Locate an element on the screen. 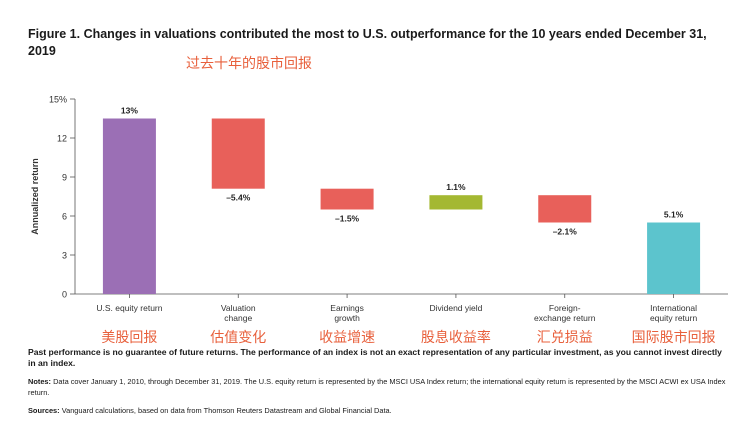  chinese-category-label: 美股回报 is located at coordinates (129, 338).